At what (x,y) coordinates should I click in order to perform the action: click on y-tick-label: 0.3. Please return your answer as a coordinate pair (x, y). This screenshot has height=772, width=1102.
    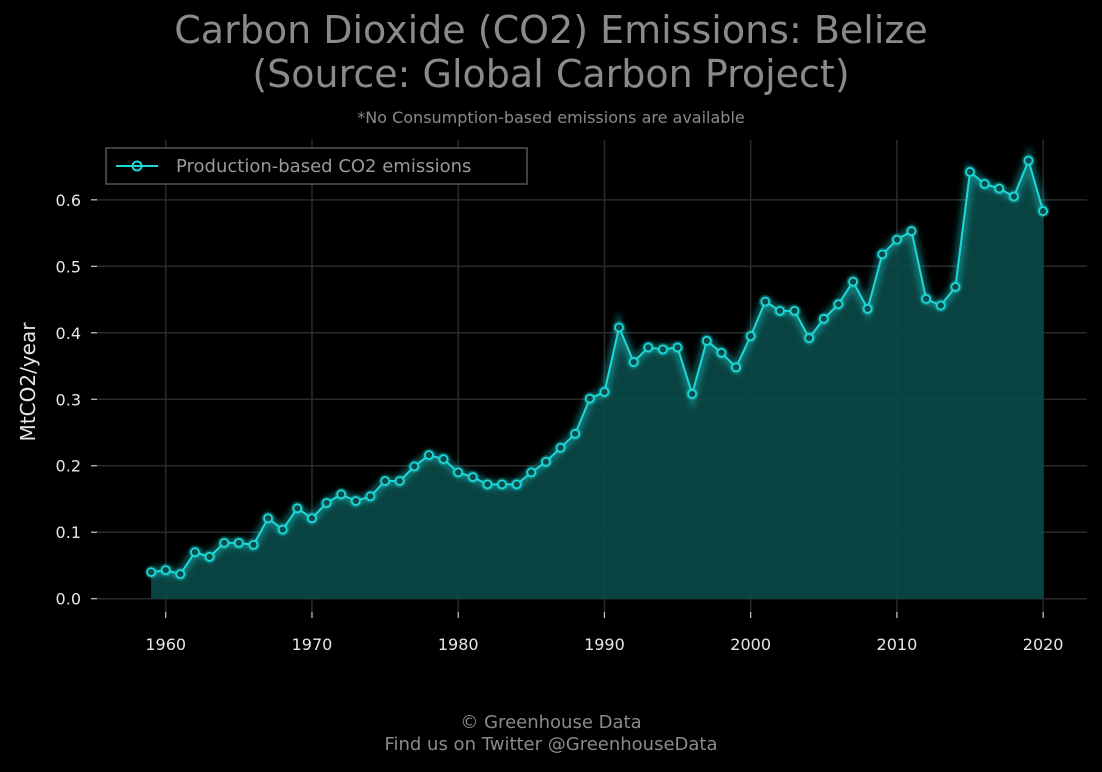
    Looking at the image, I should click on (68, 399).